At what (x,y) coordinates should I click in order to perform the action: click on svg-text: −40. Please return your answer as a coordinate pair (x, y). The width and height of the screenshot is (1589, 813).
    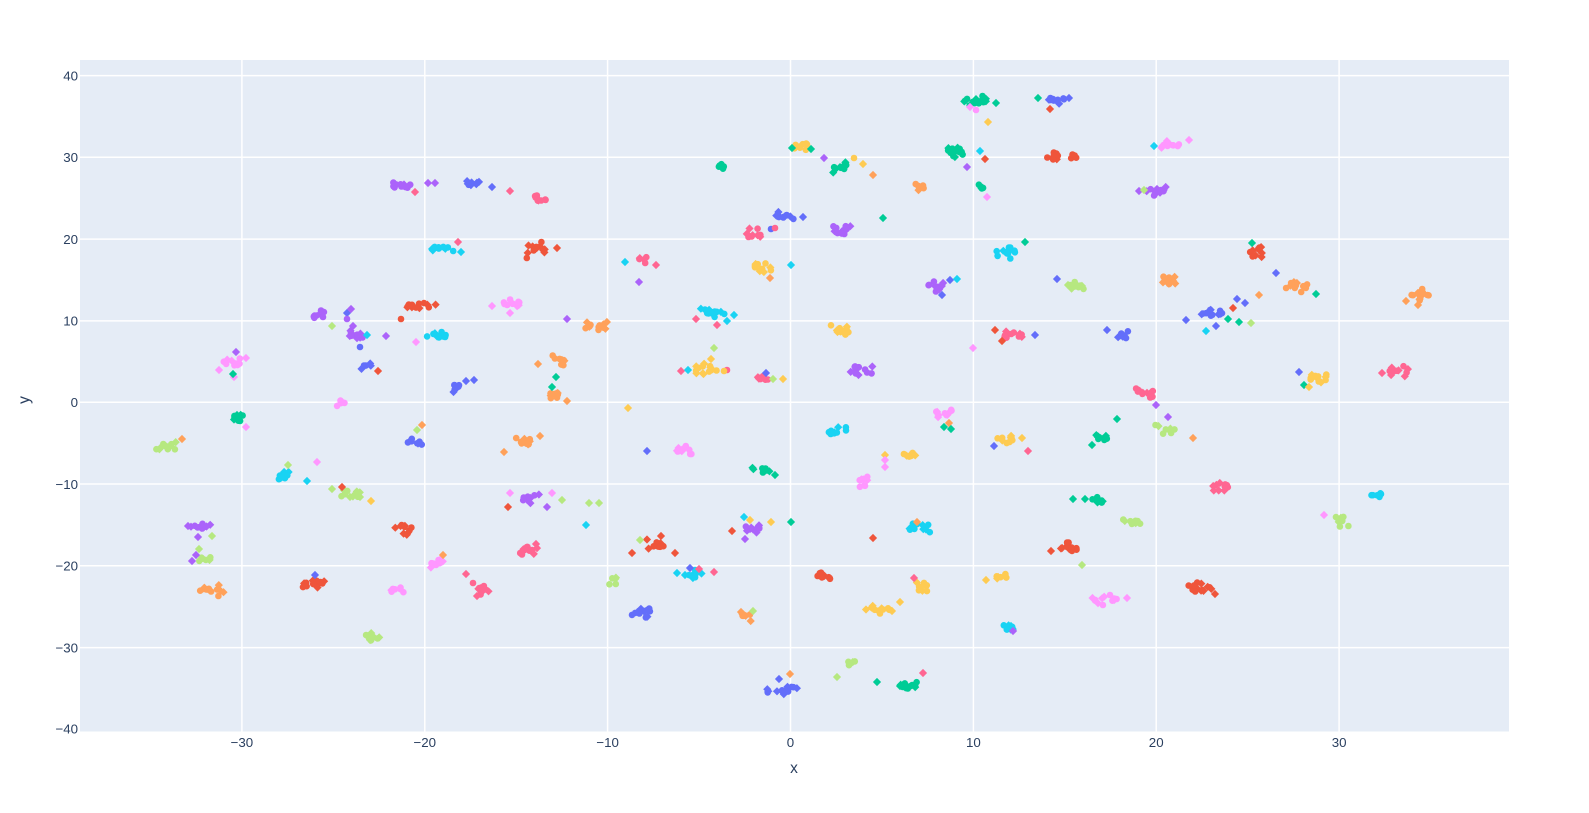
    Looking at the image, I should click on (66, 728).